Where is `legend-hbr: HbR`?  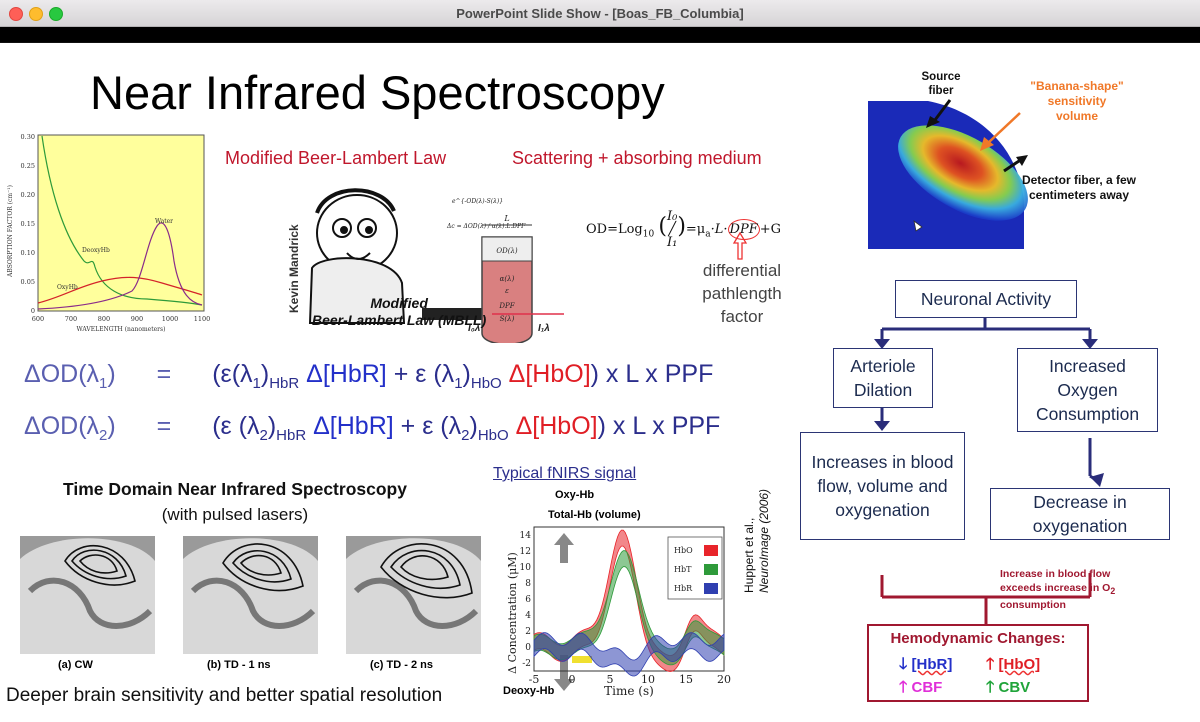
legend-hbr: HbR is located at coordinates (683, 588).